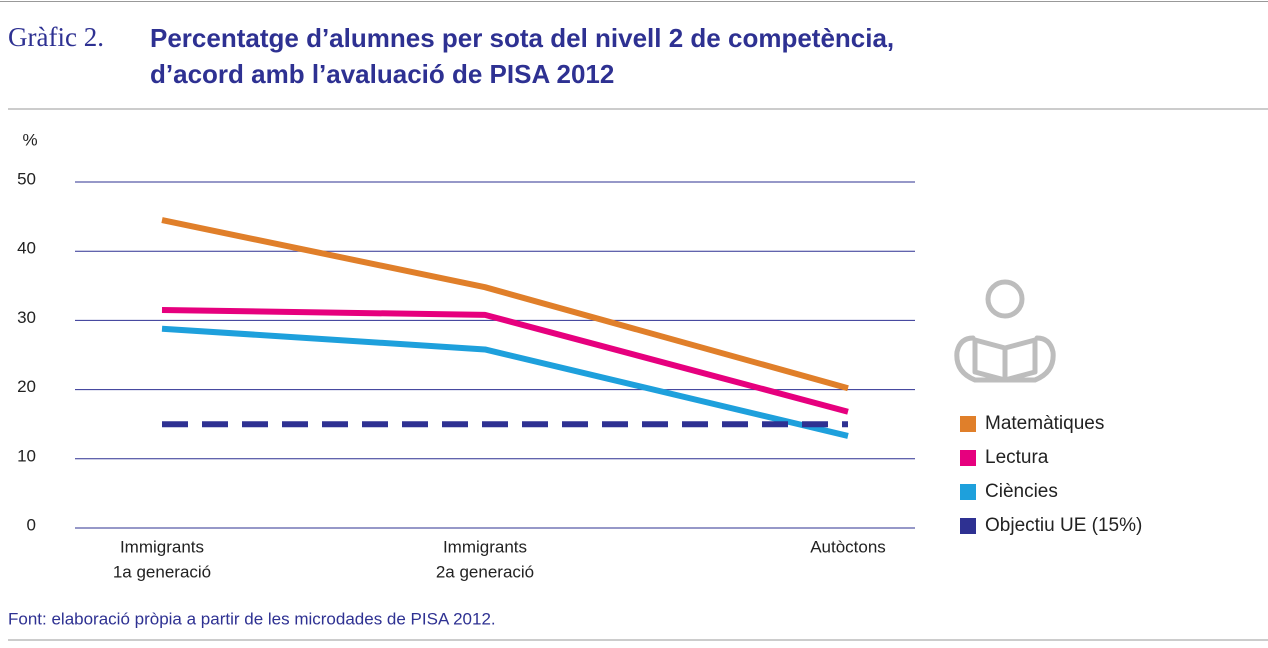 This screenshot has width=1268, height=648. Describe the element at coordinates (1044, 423) in the screenshot. I see `legend-label: Matemàtiques` at that location.